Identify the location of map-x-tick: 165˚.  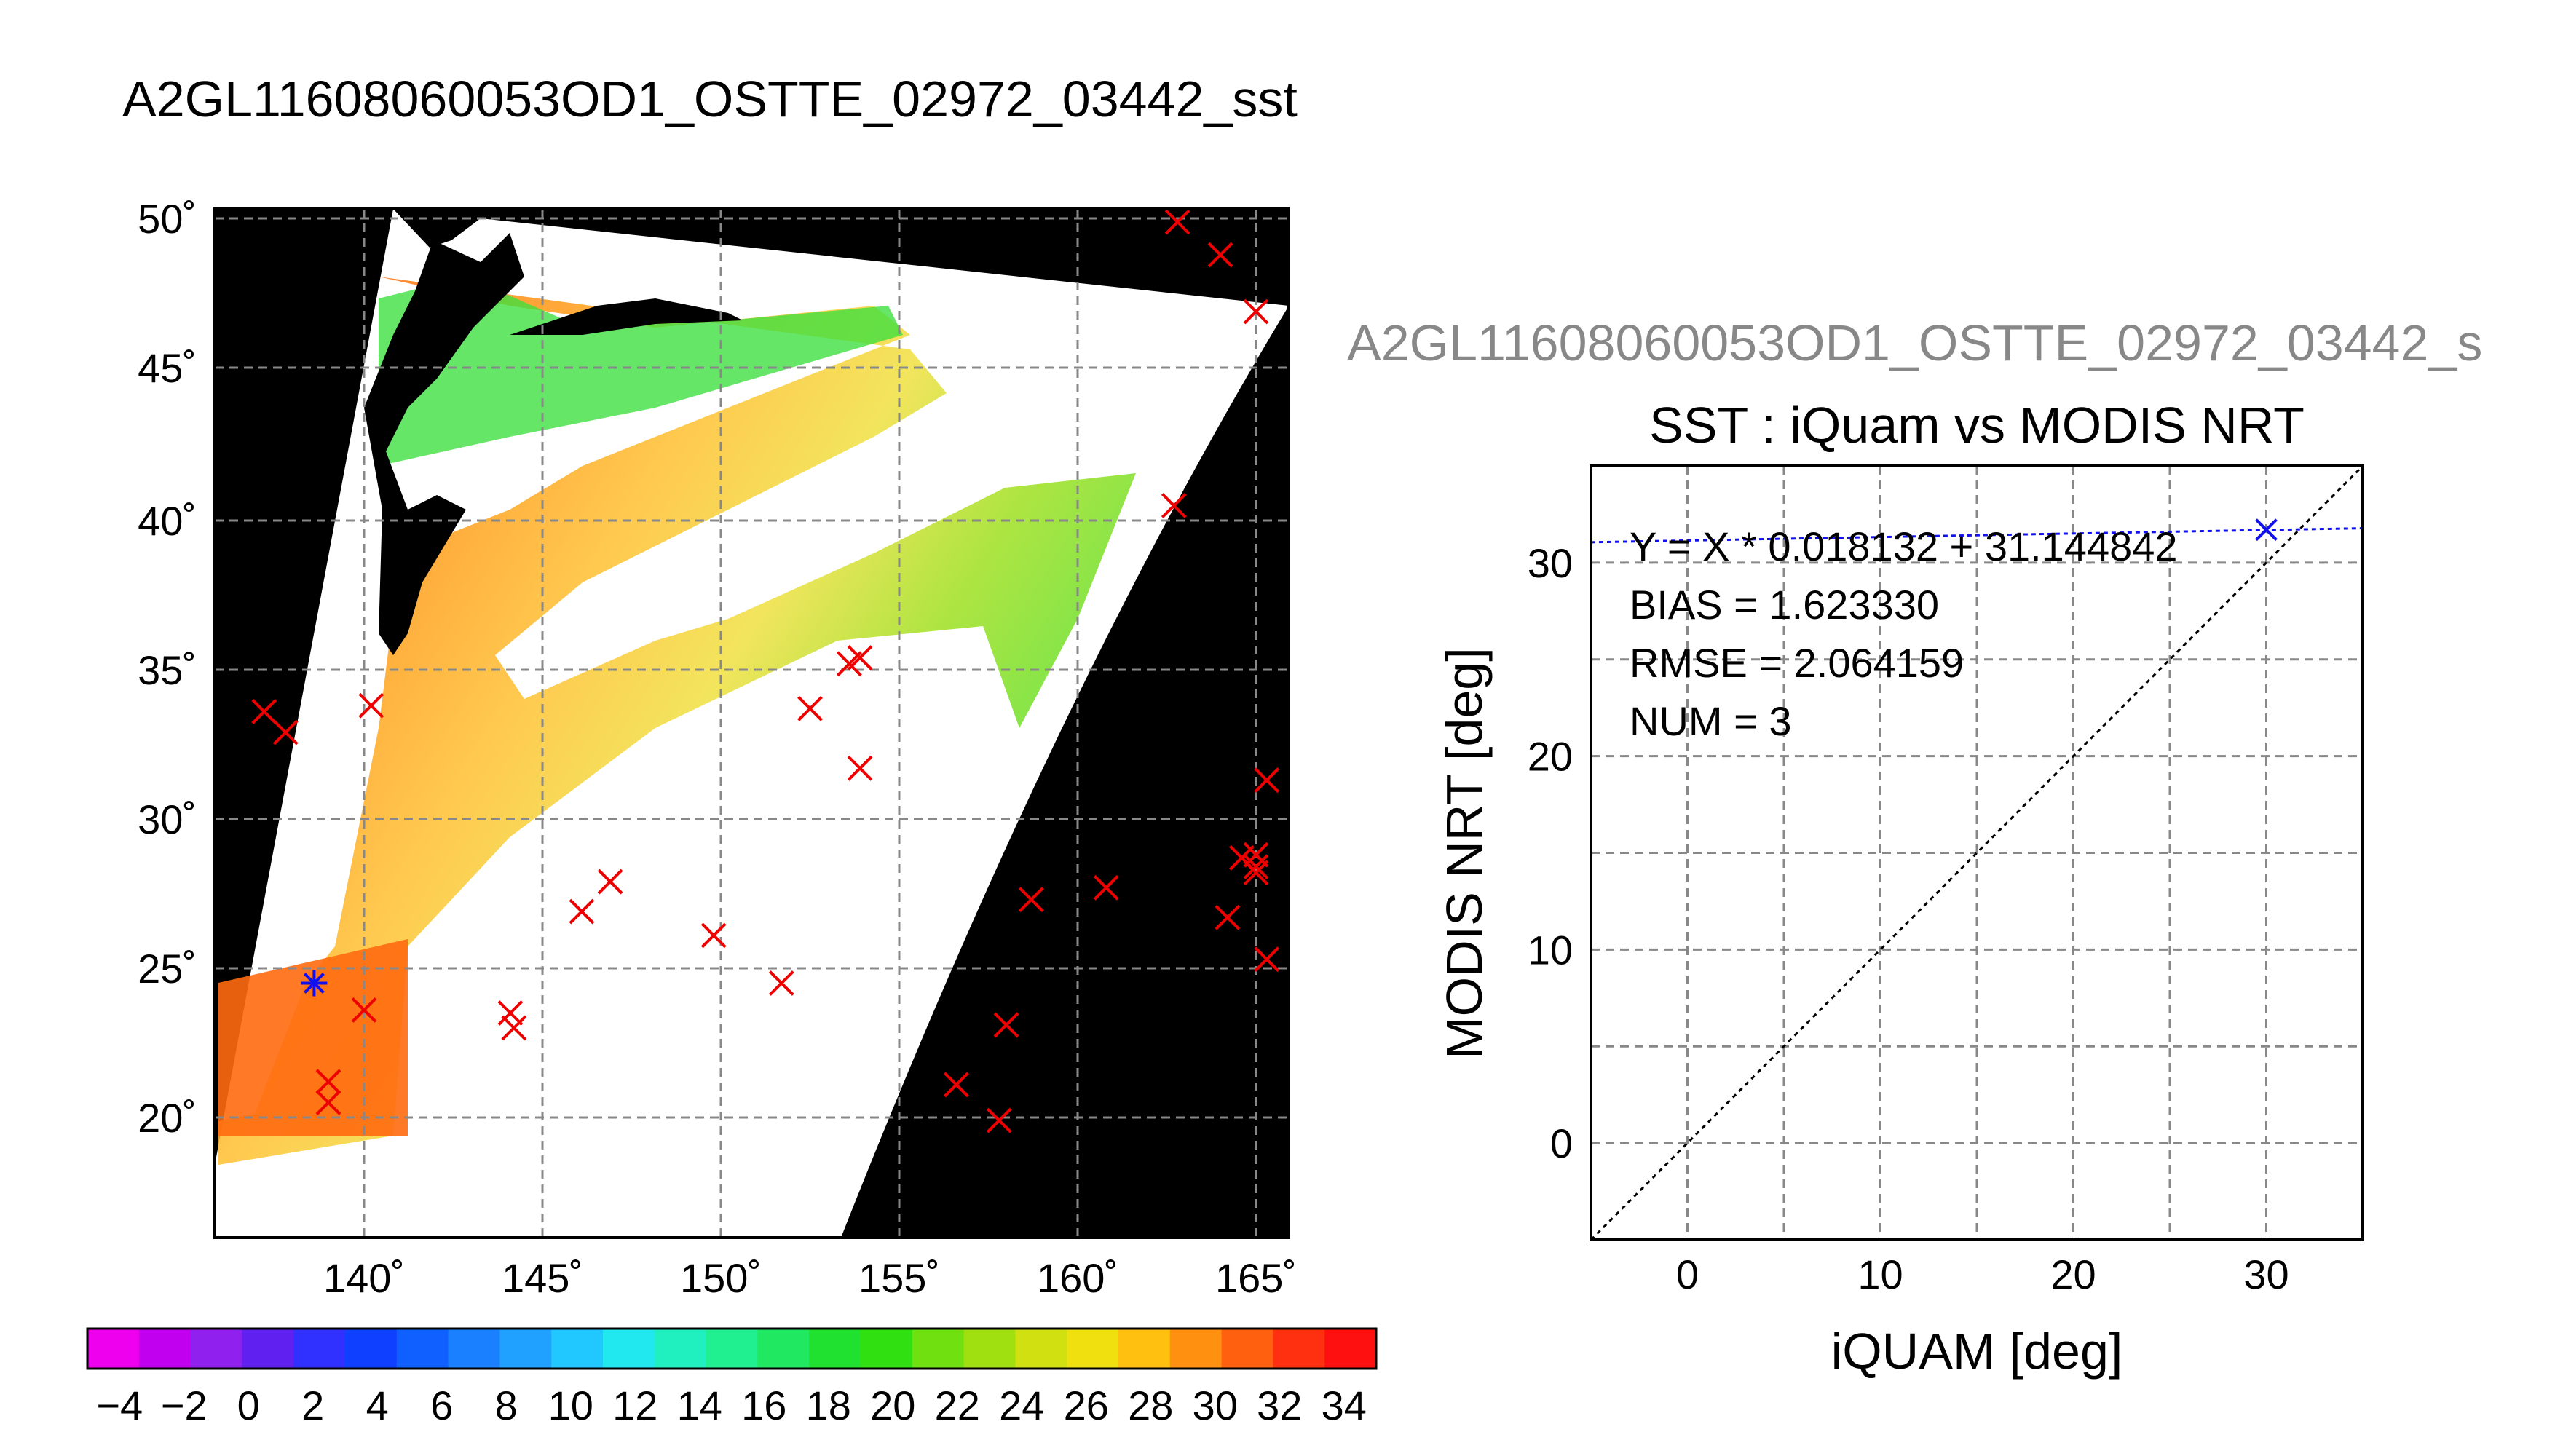
(1256, 1278).